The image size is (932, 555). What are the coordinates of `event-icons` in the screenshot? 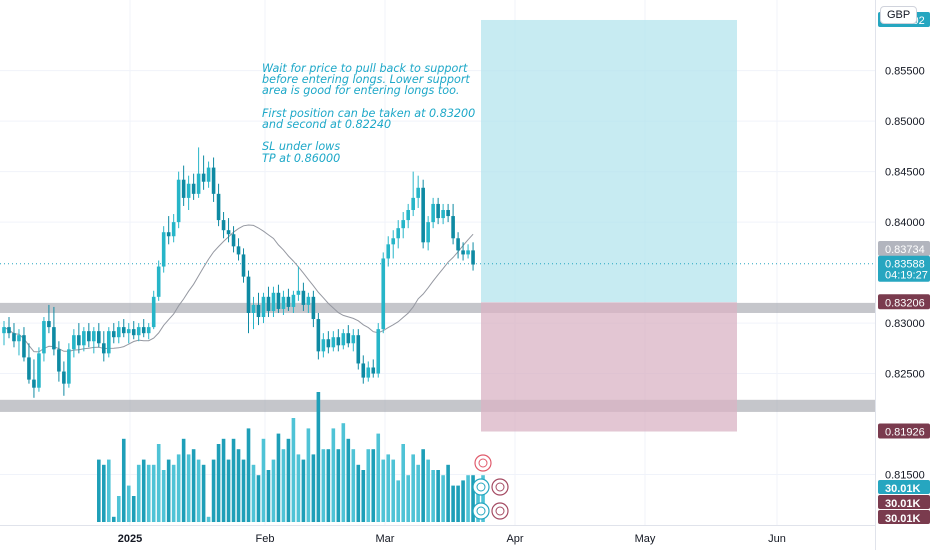 It's located at (490, 487).